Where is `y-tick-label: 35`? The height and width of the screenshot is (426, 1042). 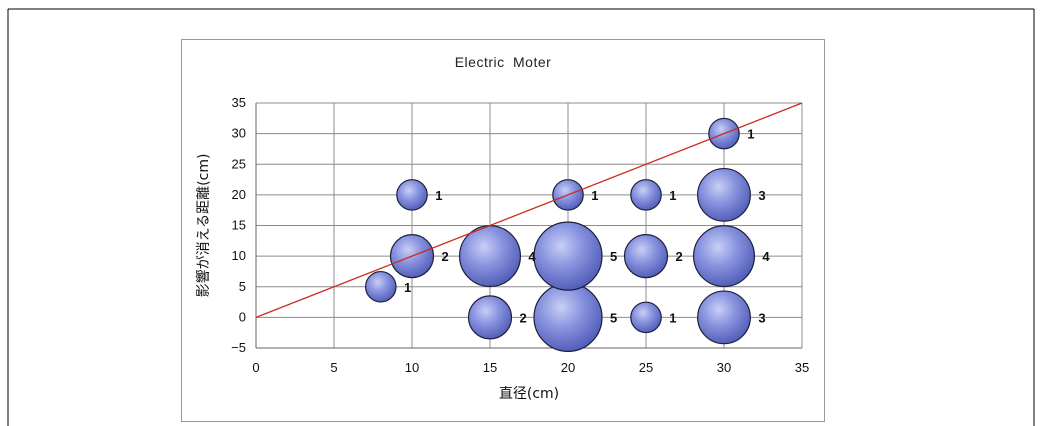 y-tick-label: 35 is located at coordinates (239, 102).